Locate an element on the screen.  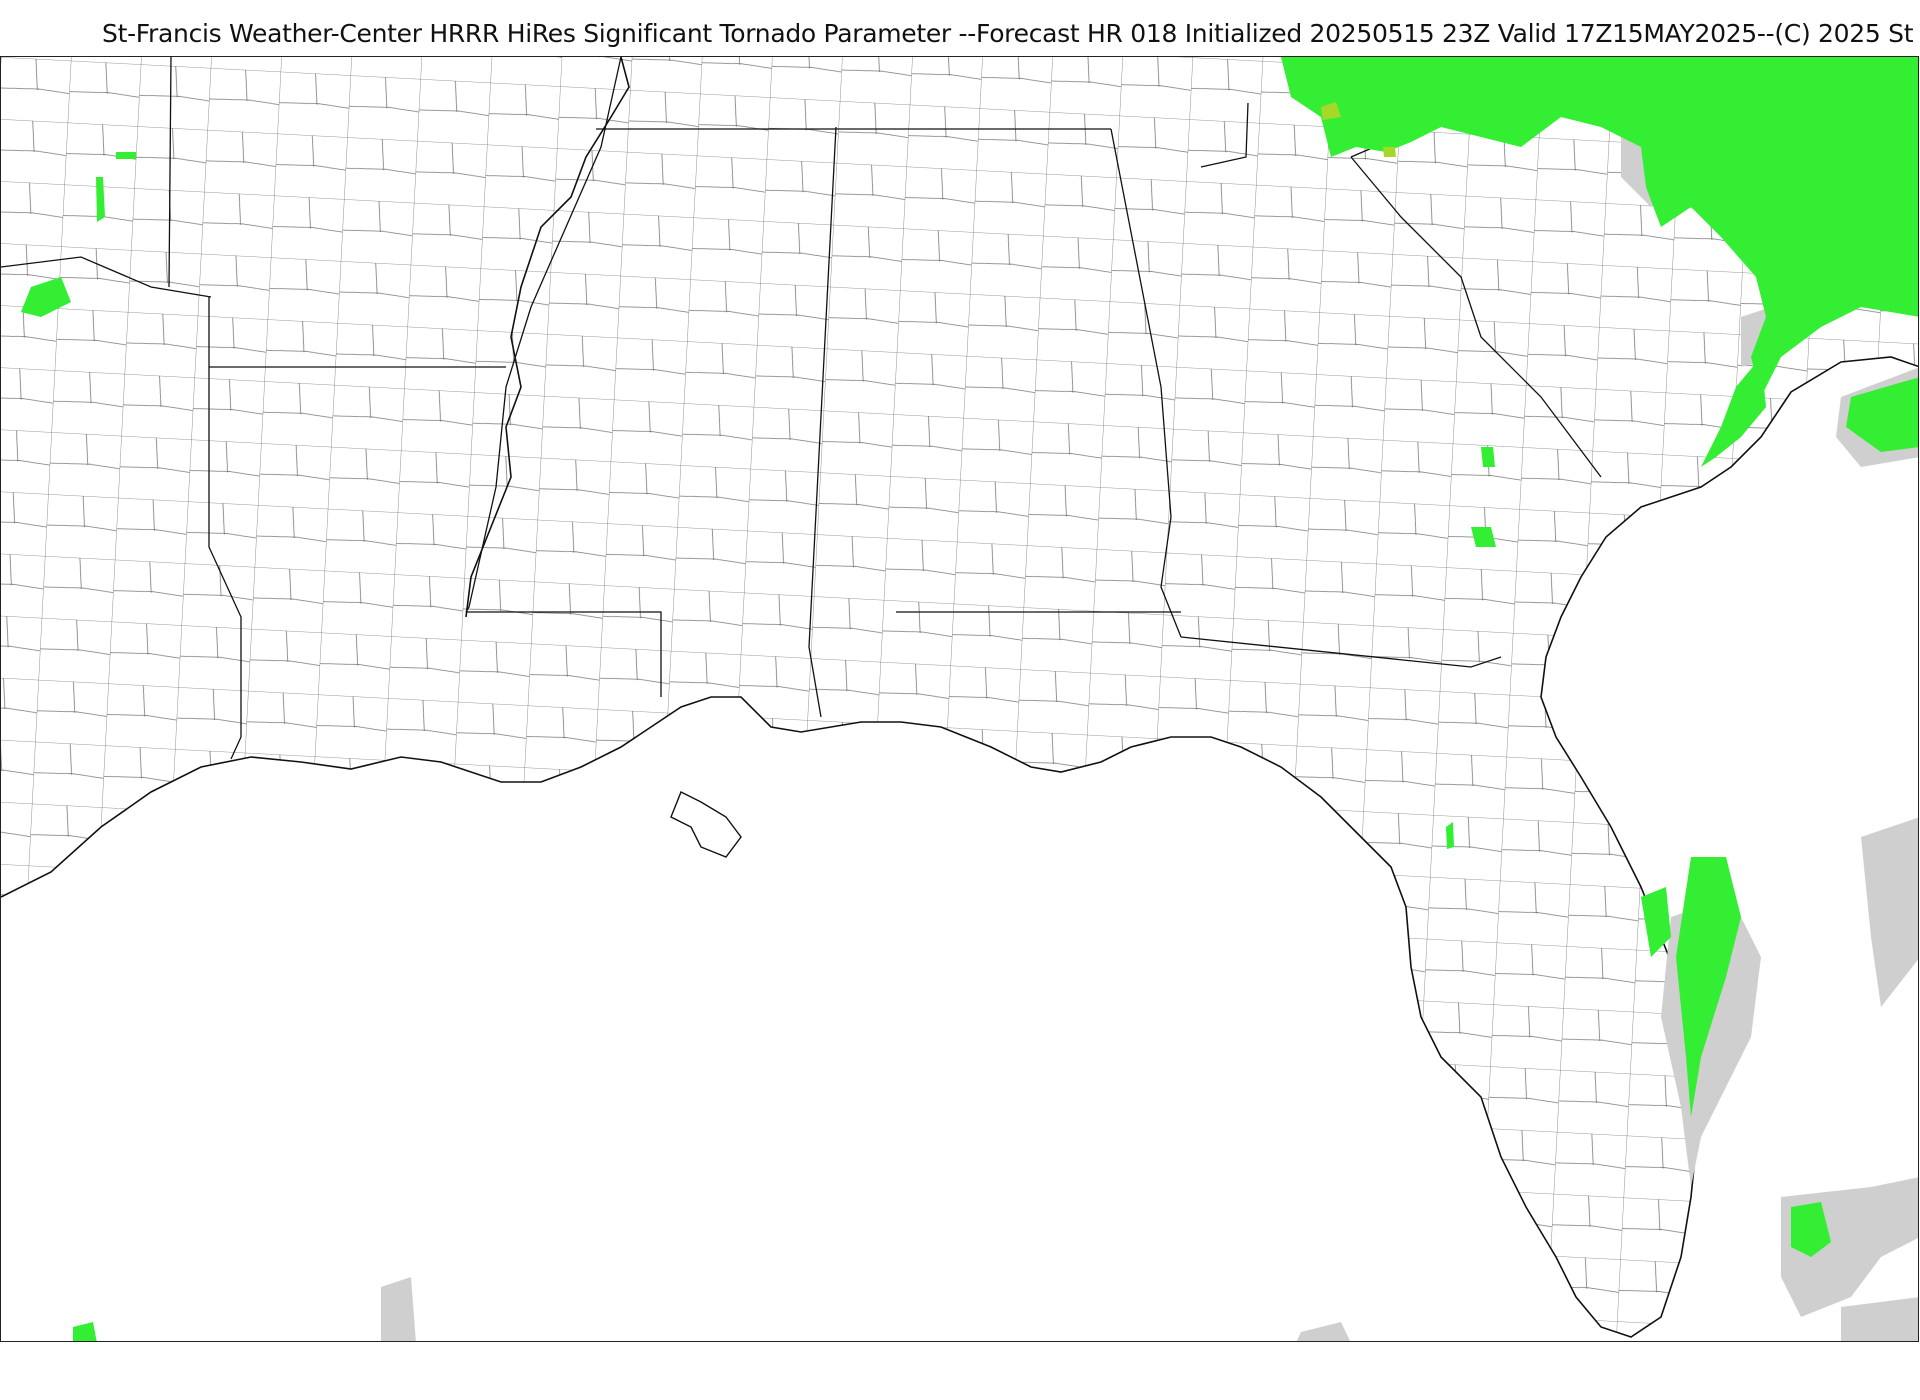
delta-islands is located at coordinates (706, 824).